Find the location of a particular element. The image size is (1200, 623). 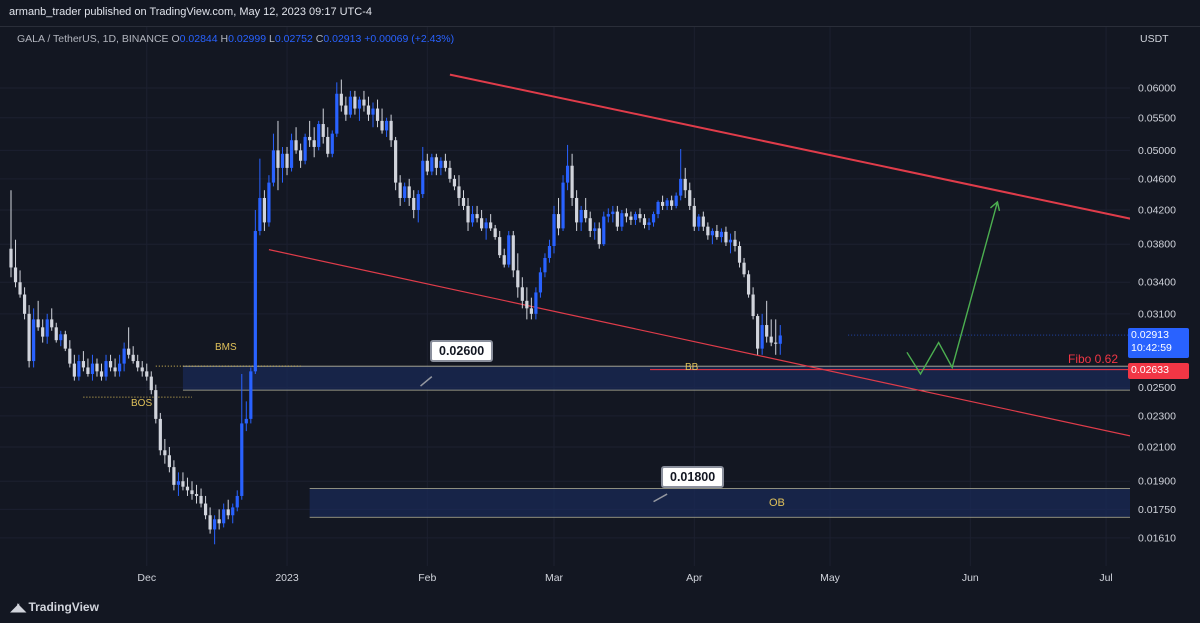

last-price: 0.02913 is located at coordinates (1150, 335).